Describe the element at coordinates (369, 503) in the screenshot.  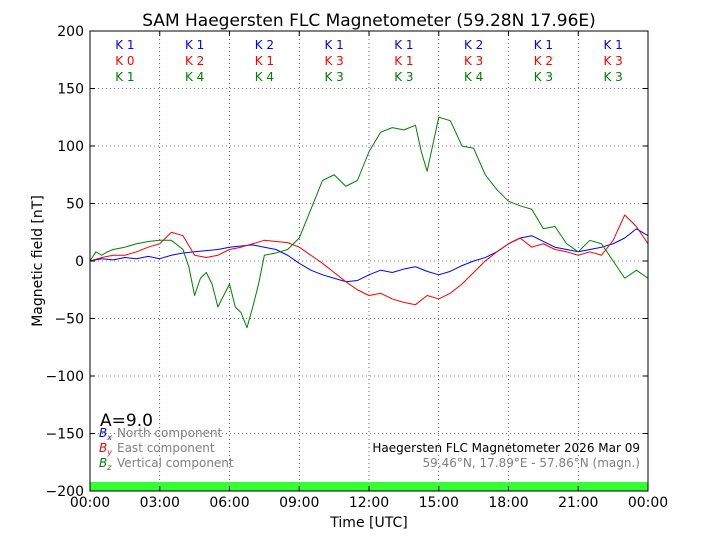
I see `x-tick-label: 12:00` at that location.